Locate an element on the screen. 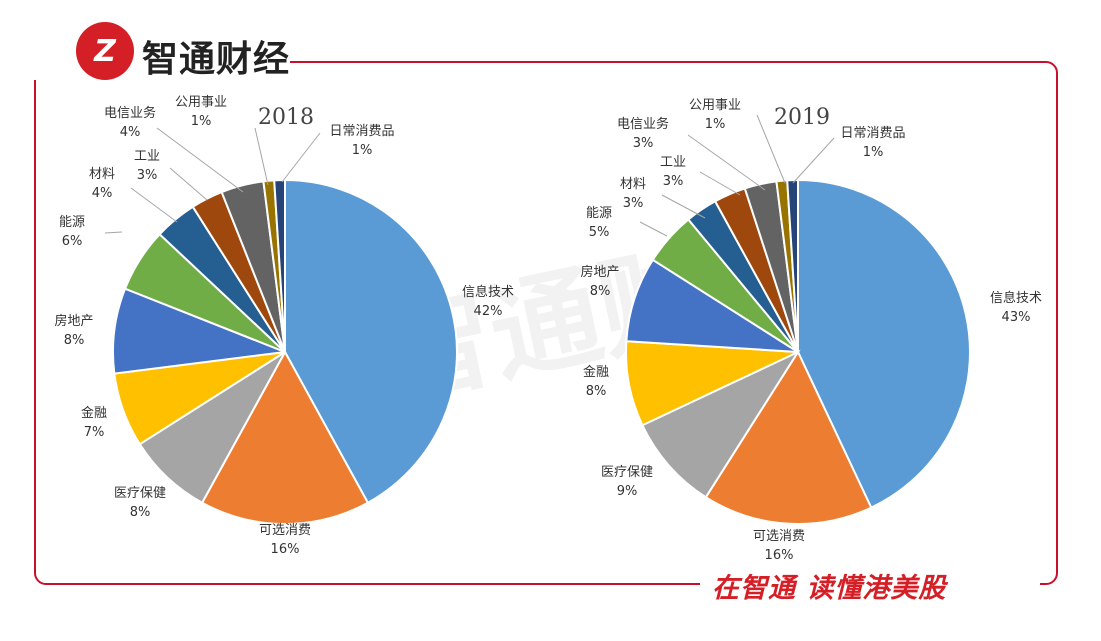  slice-percent: 9% is located at coordinates (627, 491).